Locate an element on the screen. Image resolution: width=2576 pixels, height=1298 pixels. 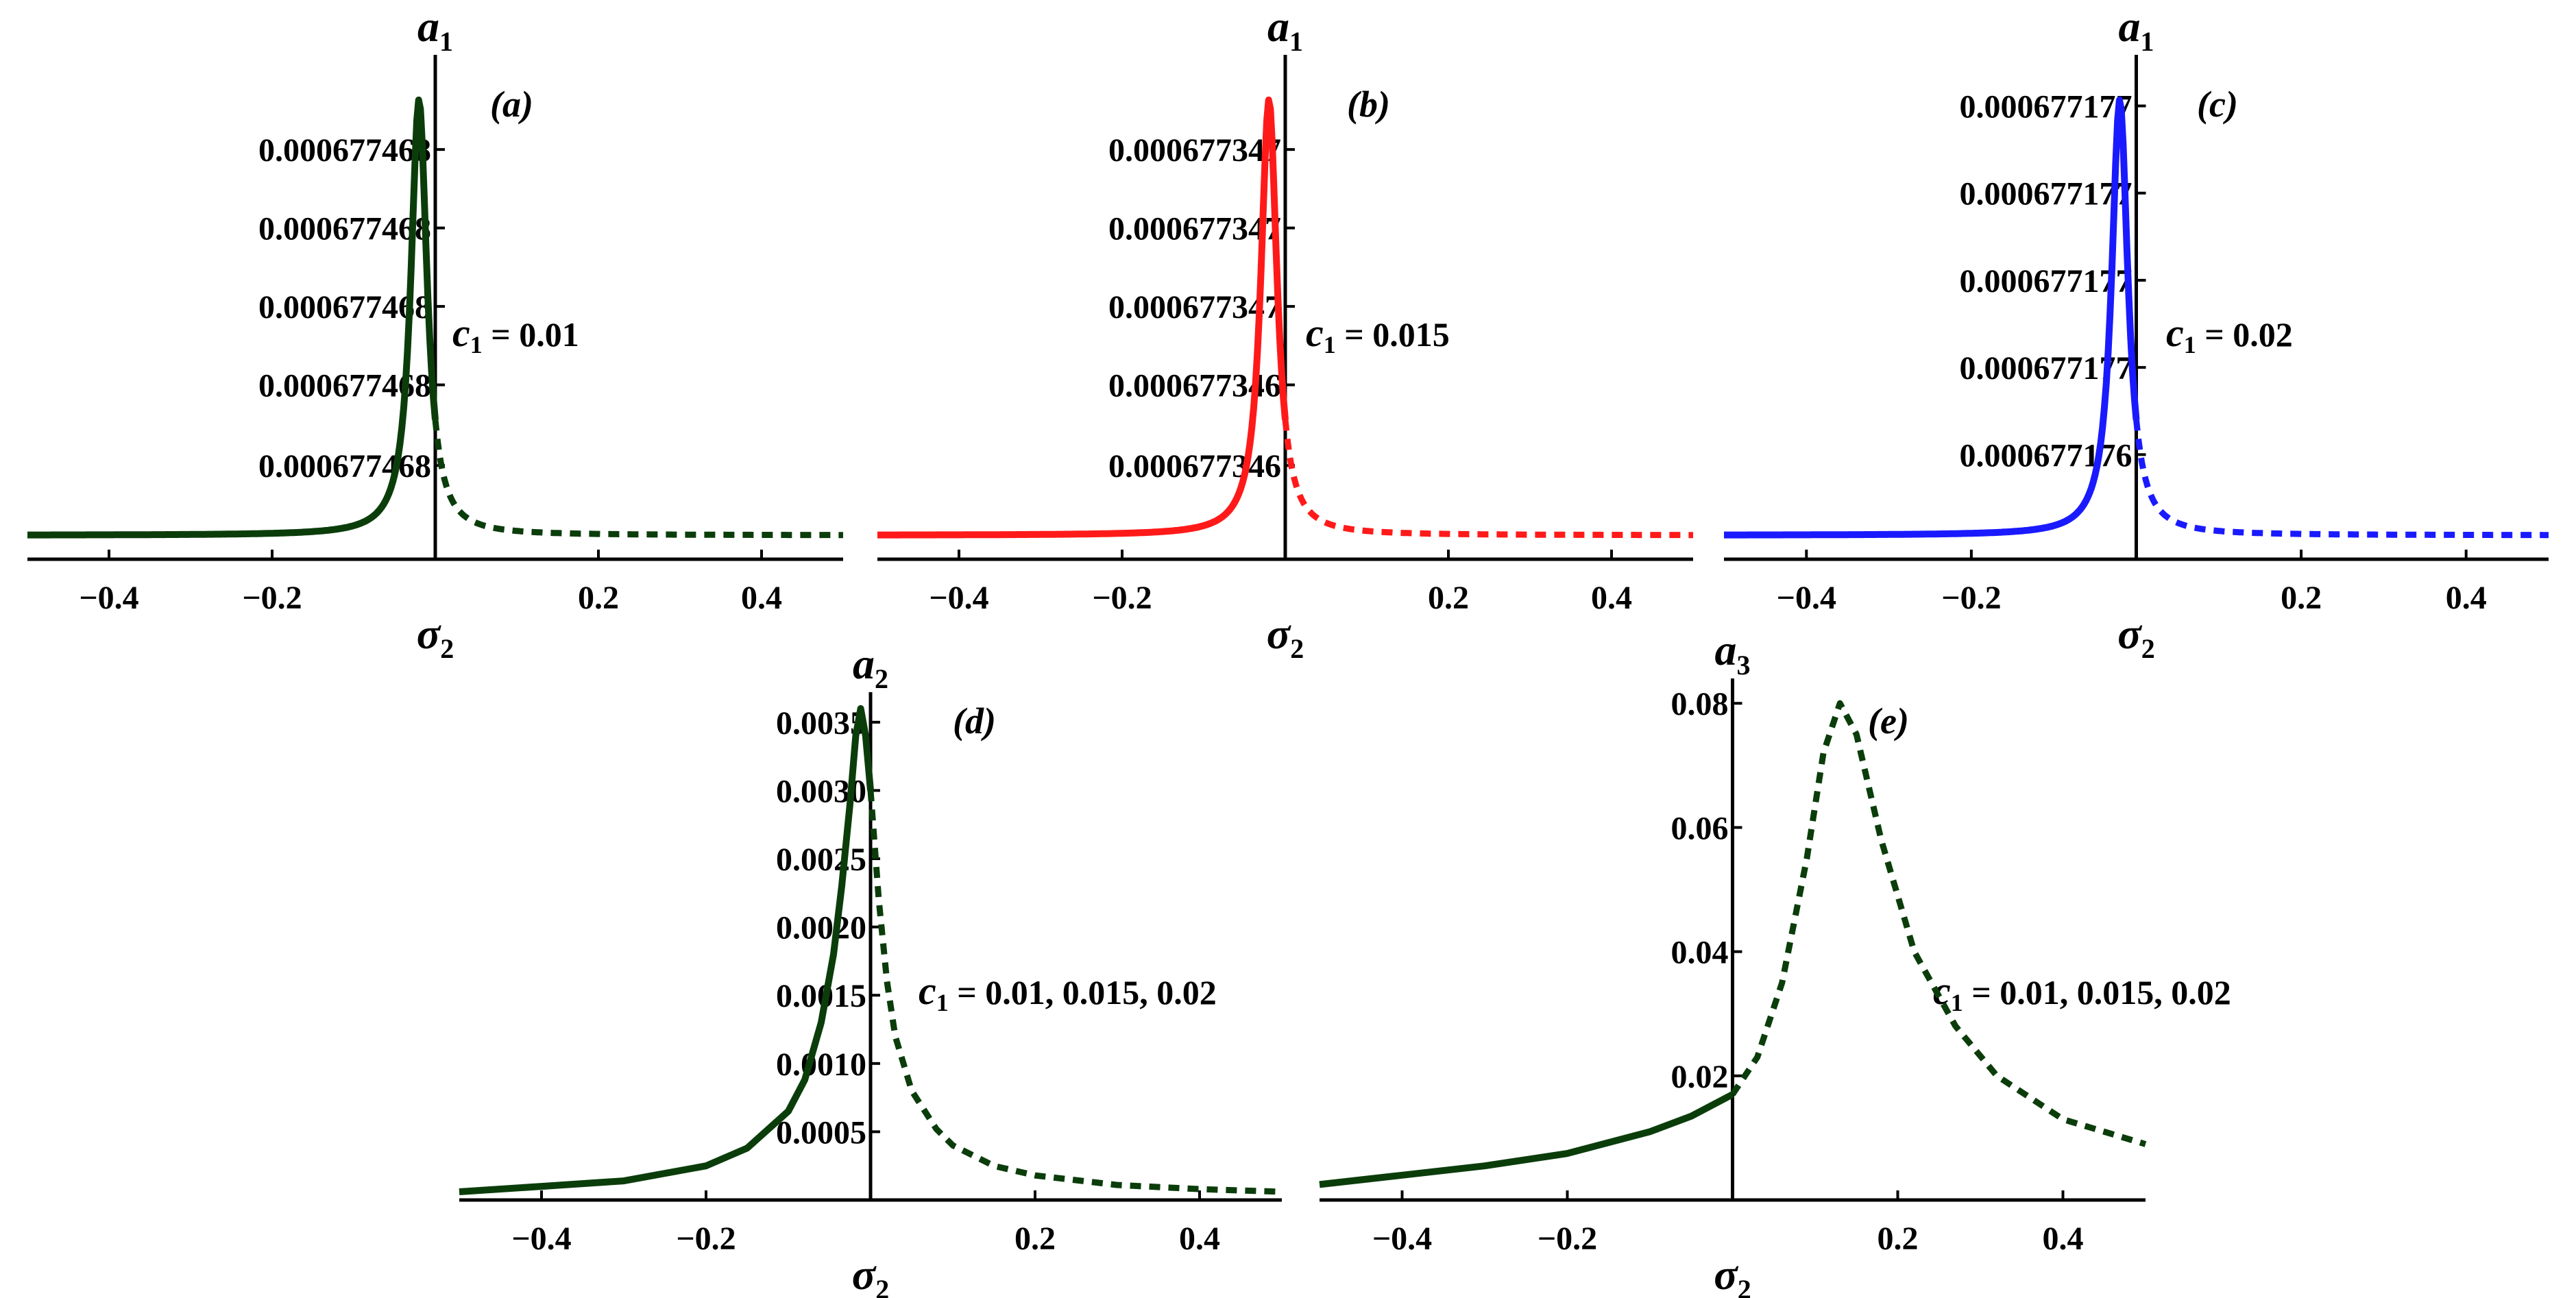
y-tick-label: 0.0025 is located at coordinates (821, 860).